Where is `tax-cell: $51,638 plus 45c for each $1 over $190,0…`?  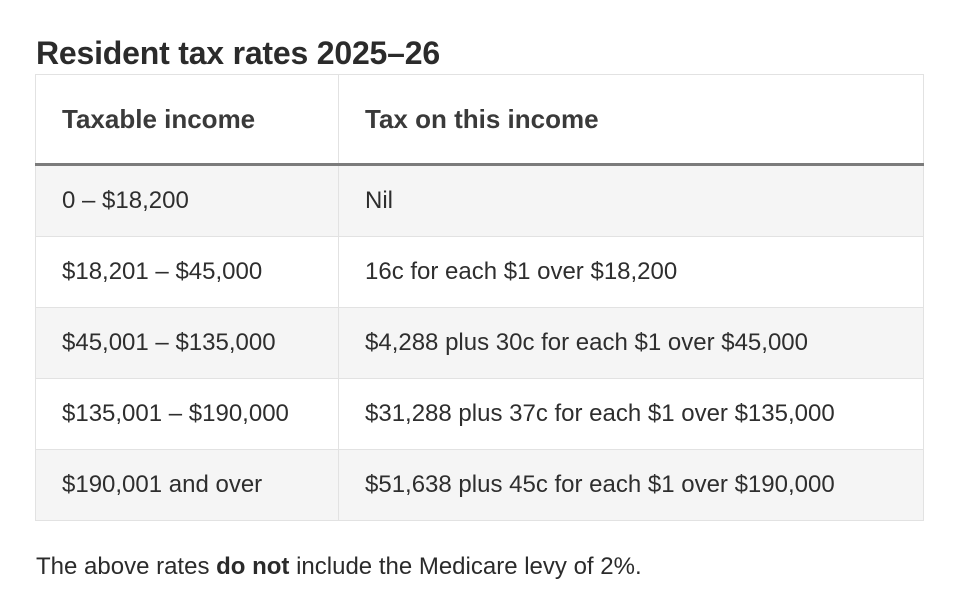
tax-cell: $51,638 plus 45c for each $1 over $190,0… is located at coordinates (631, 485).